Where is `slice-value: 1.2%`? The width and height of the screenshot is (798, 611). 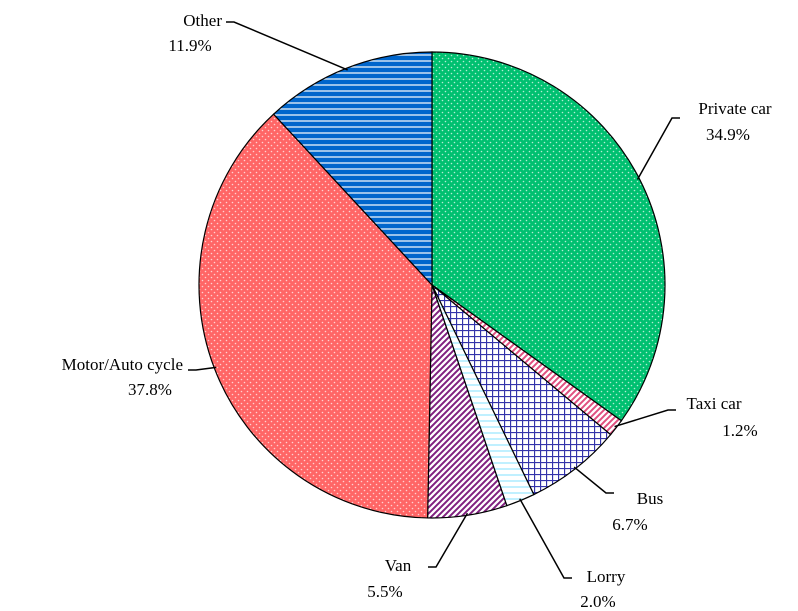
slice-value: 1.2% is located at coordinates (739, 430).